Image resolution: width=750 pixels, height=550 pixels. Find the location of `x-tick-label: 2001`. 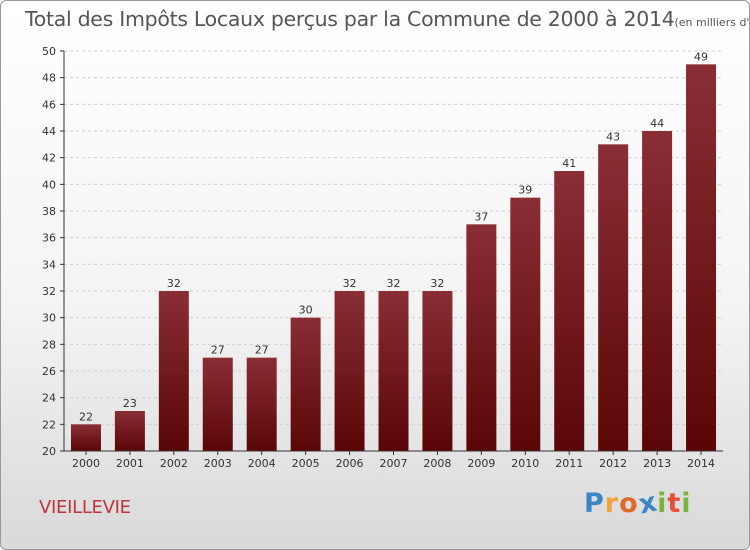

x-tick-label: 2001 is located at coordinates (130, 463).